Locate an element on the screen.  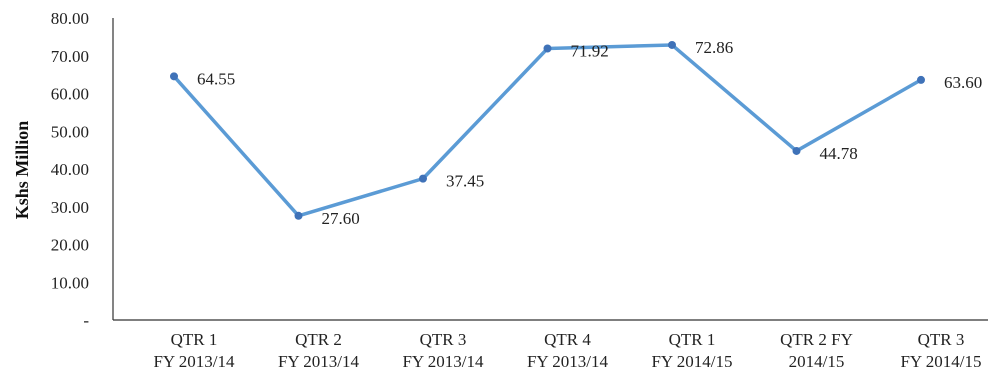
data-label: 63.60 is located at coordinates (963, 82).